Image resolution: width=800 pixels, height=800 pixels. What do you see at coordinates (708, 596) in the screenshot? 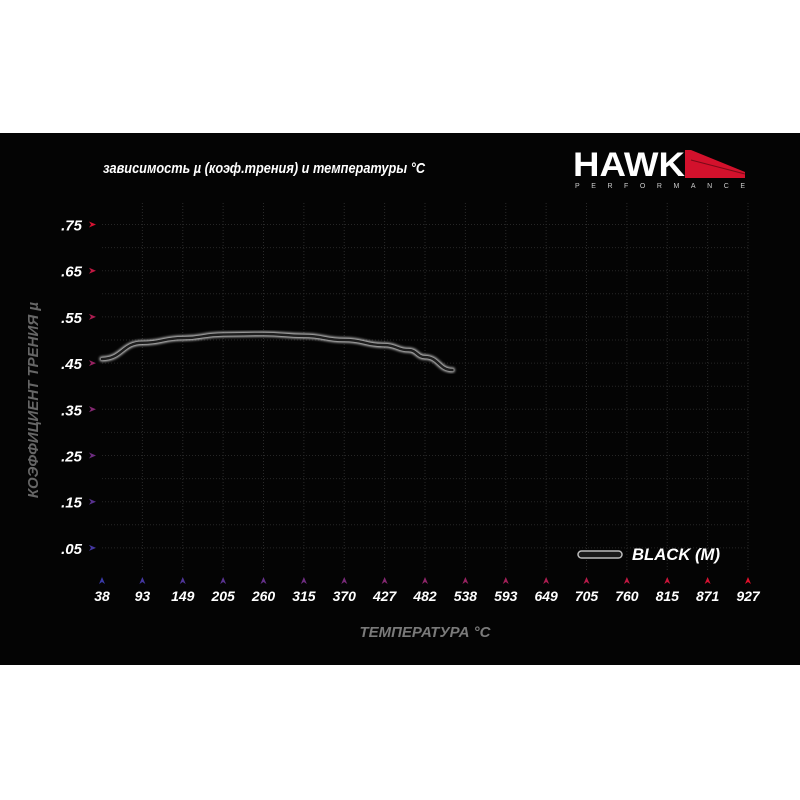
I see `x-tick-label: 871` at bounding box center [708, 596].